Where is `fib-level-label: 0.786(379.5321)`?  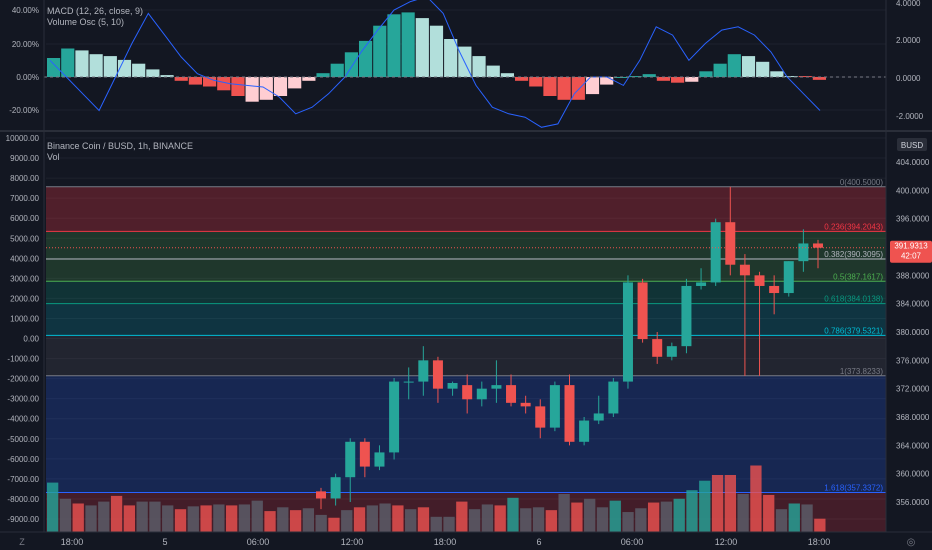
fib-level-label: 0.786(379.5321) is located at coordinates (853, 330).